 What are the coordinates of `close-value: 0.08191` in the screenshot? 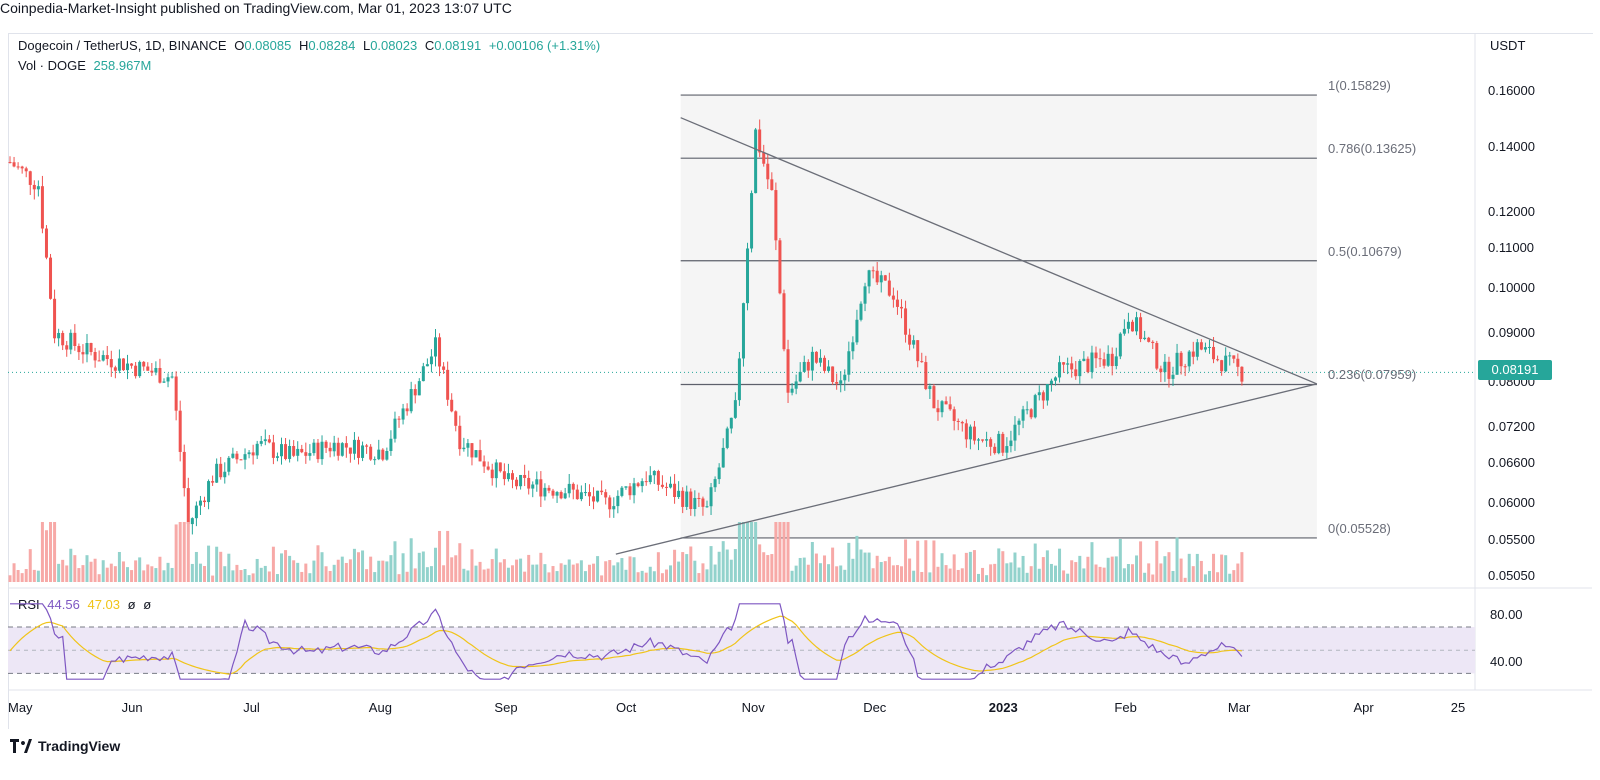 It's located at (458, 45).